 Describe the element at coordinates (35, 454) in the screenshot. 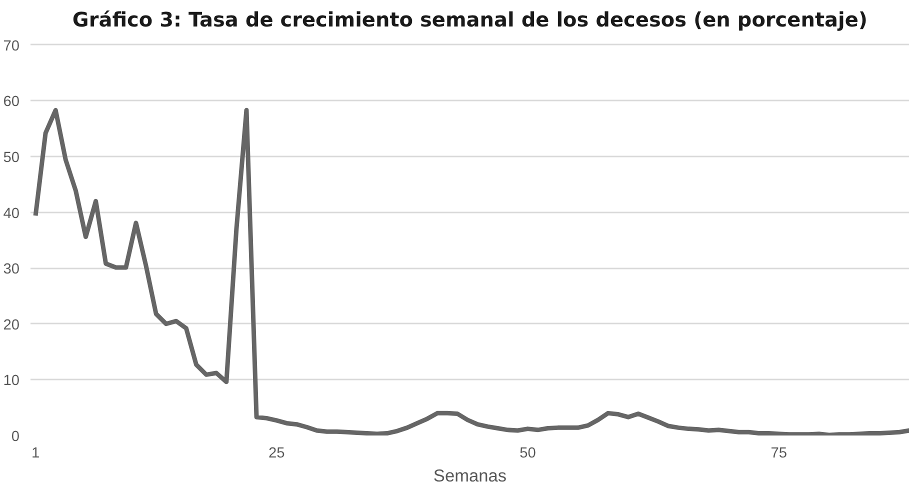

I see `x-tick-label: 1` at that location.